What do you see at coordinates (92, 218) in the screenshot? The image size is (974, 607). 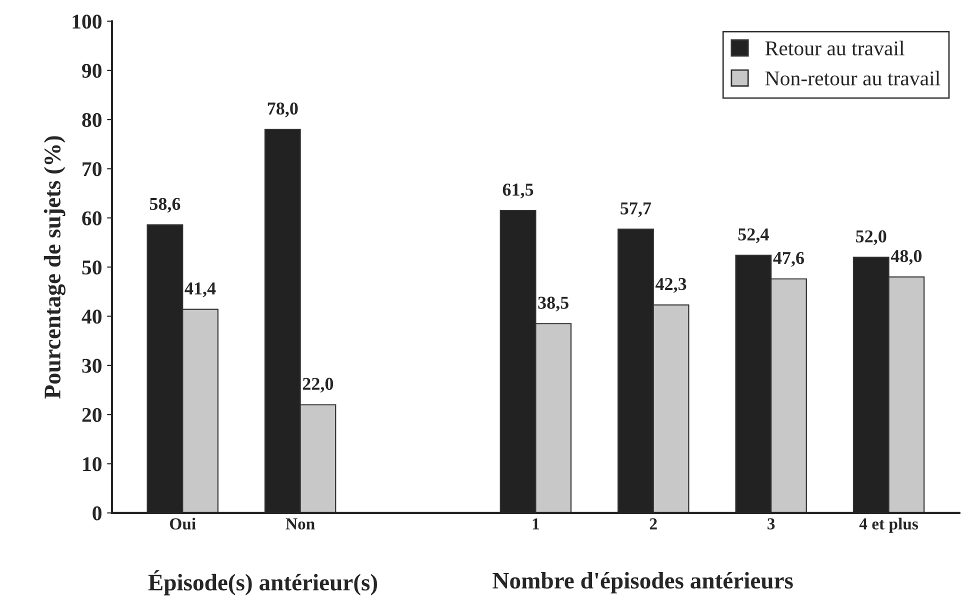 I see `y-tick-label: 60` at bounding box center [92, 218].